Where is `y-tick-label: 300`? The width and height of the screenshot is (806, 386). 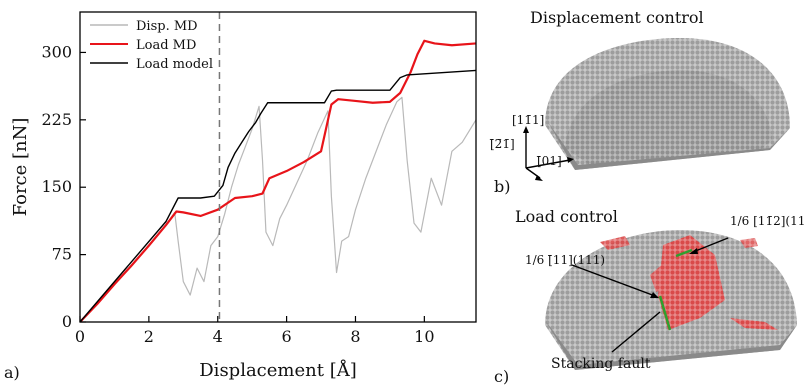 y-tick-label: 300 is located at coordinates (56, 51).